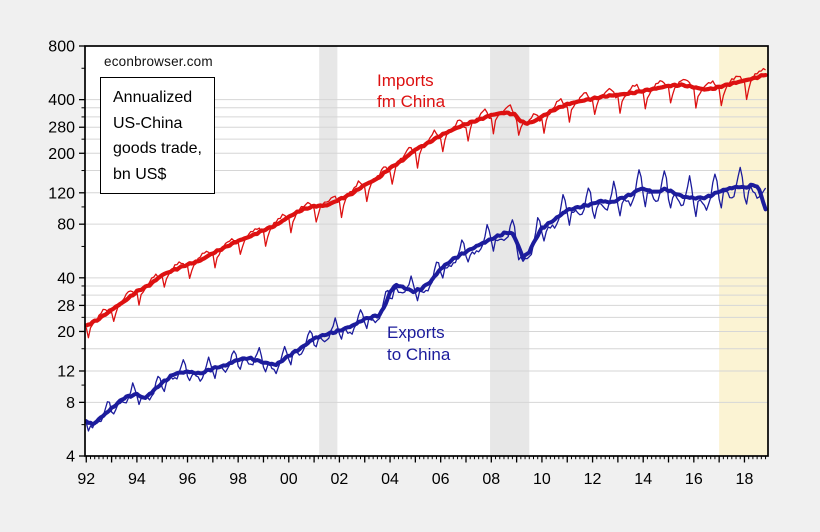  I want to click on annotation-line: goods trade,, so click(157, 148).